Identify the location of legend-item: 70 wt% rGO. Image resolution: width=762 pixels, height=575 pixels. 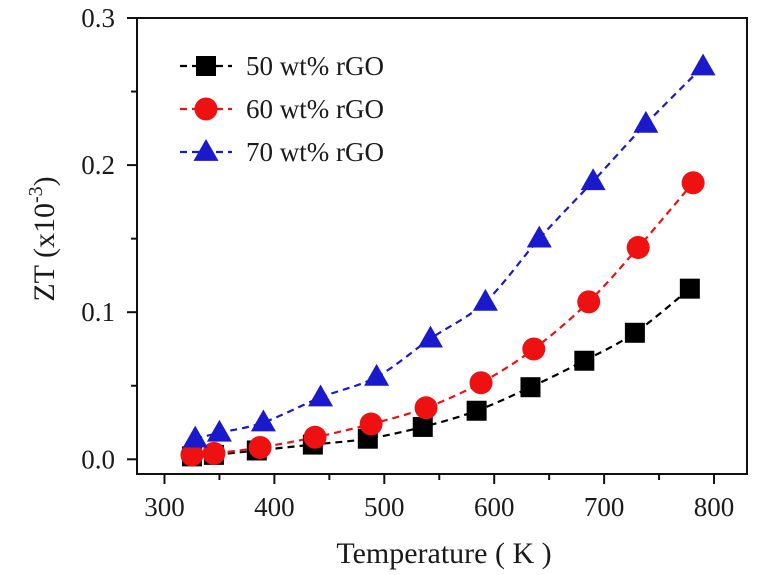
(282, 152).